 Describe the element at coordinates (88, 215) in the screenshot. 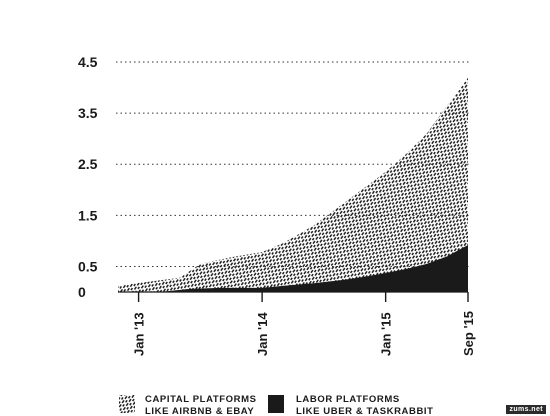

I see `y-tick-label: 1.5` at that location.